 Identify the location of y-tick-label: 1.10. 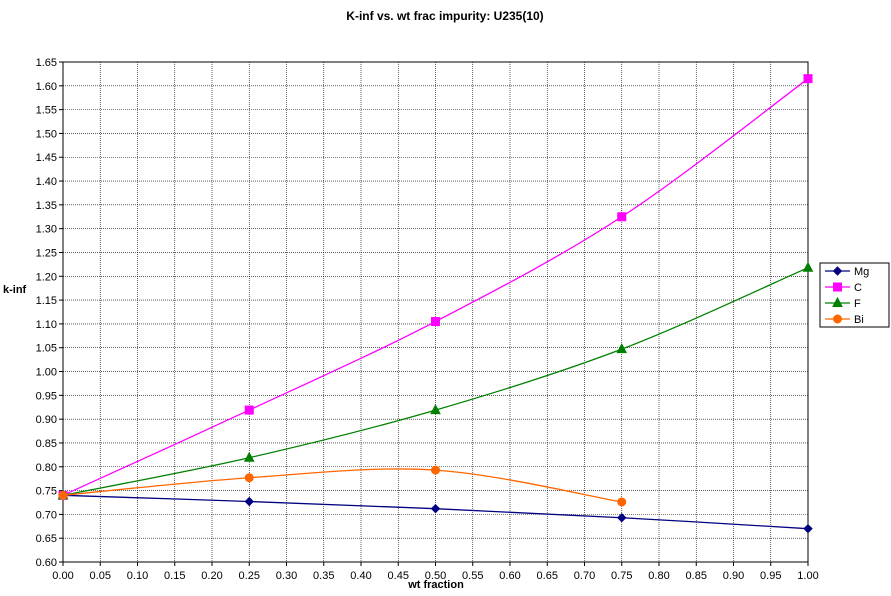
(46, 325).